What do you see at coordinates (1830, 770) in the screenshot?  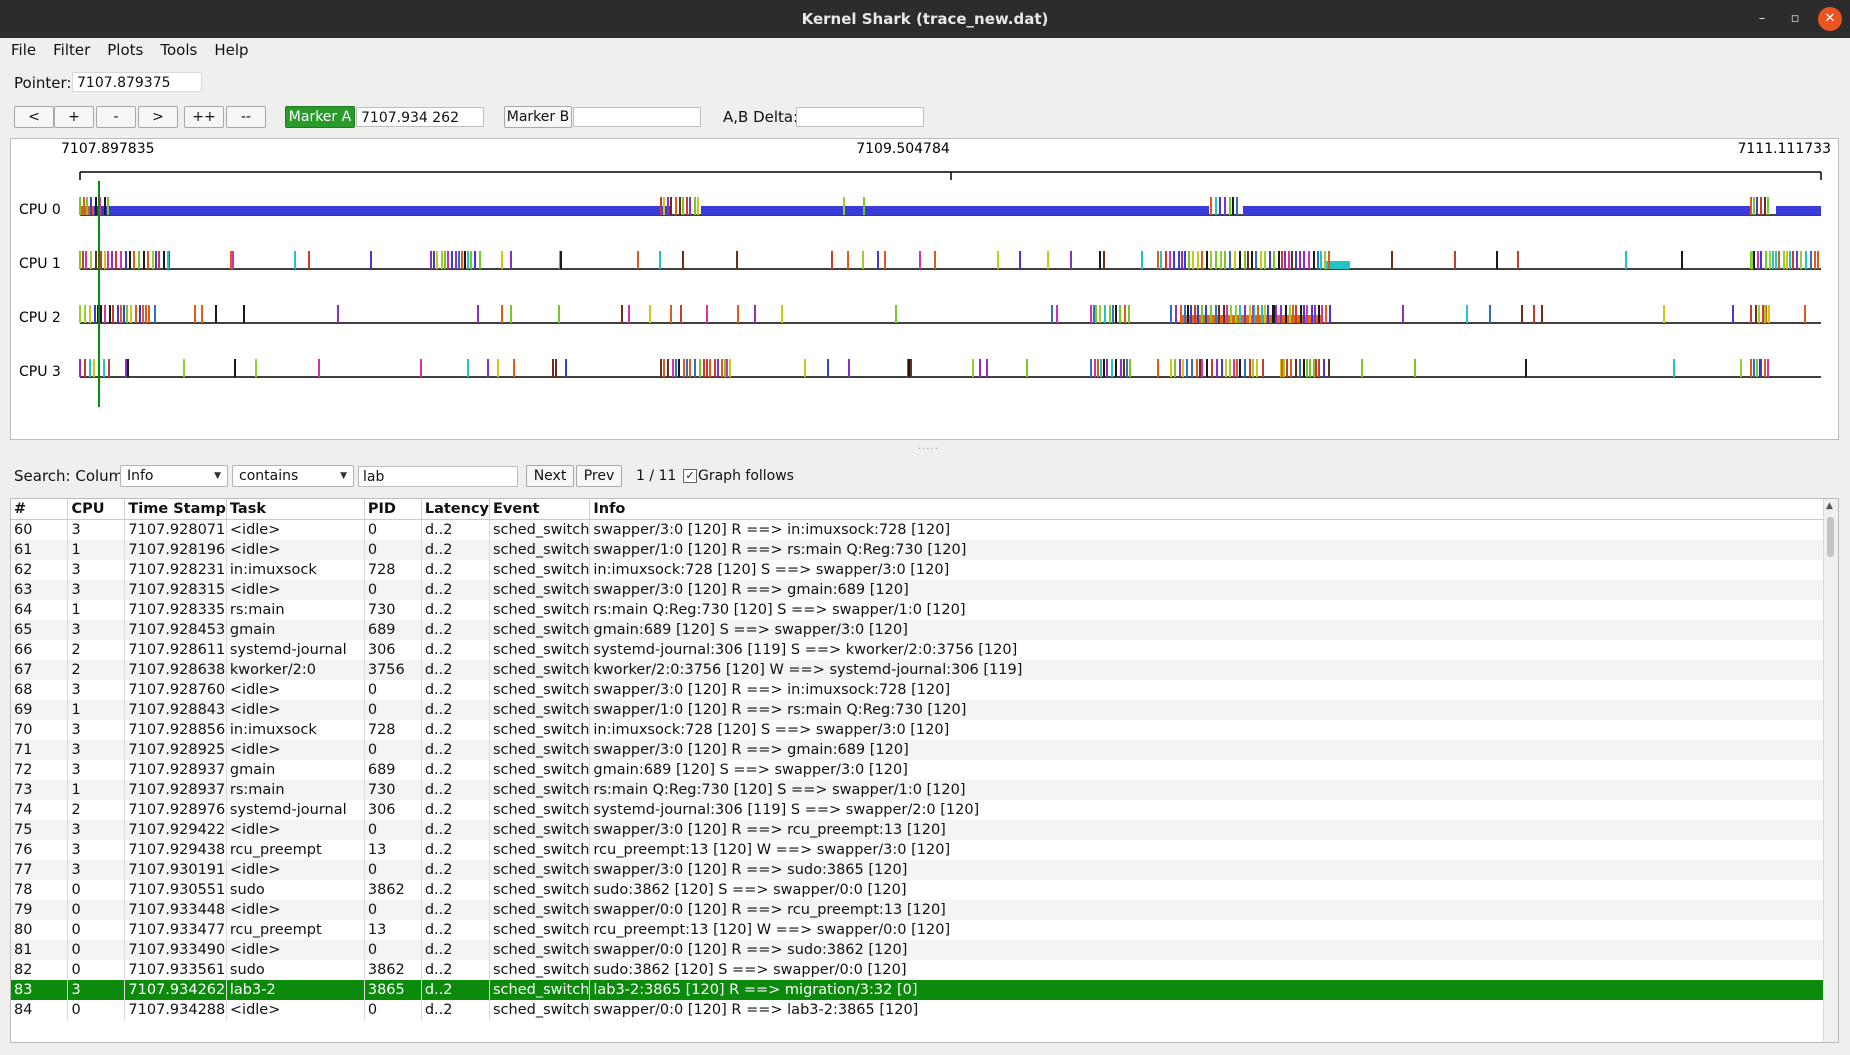 I see `table-scrollbar: ▲` at bounding box center [1830, 770].